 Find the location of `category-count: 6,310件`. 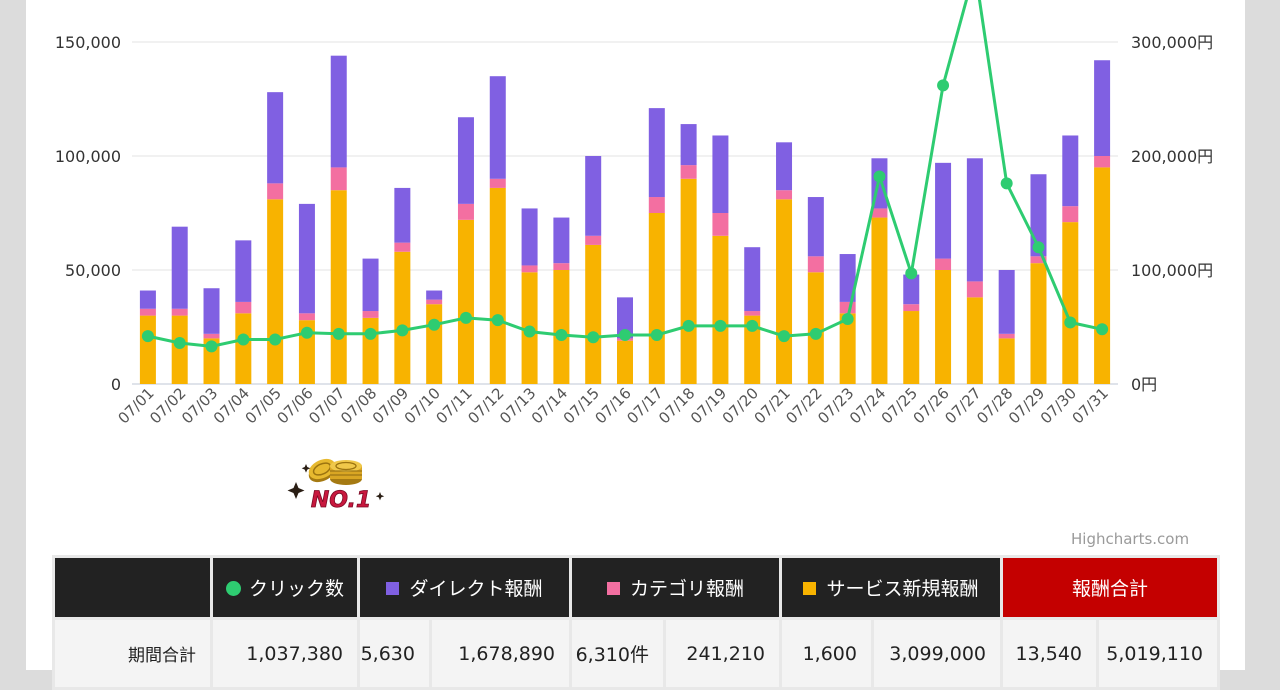

category-count: 6,310件 is located at coordinates (617, 653).